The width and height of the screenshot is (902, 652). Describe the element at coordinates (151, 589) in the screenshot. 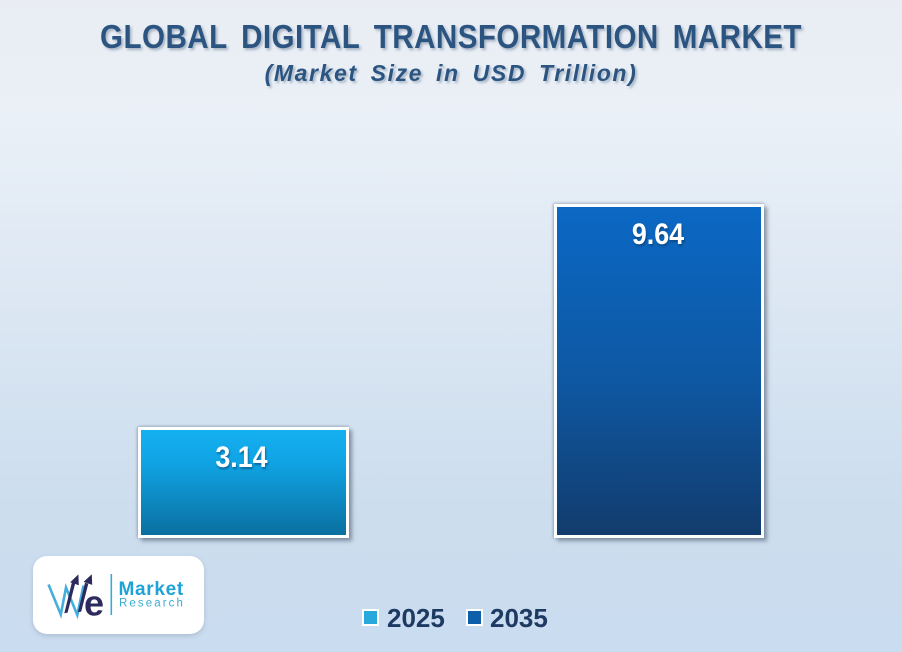

I see `svg-text: Market` at that location.